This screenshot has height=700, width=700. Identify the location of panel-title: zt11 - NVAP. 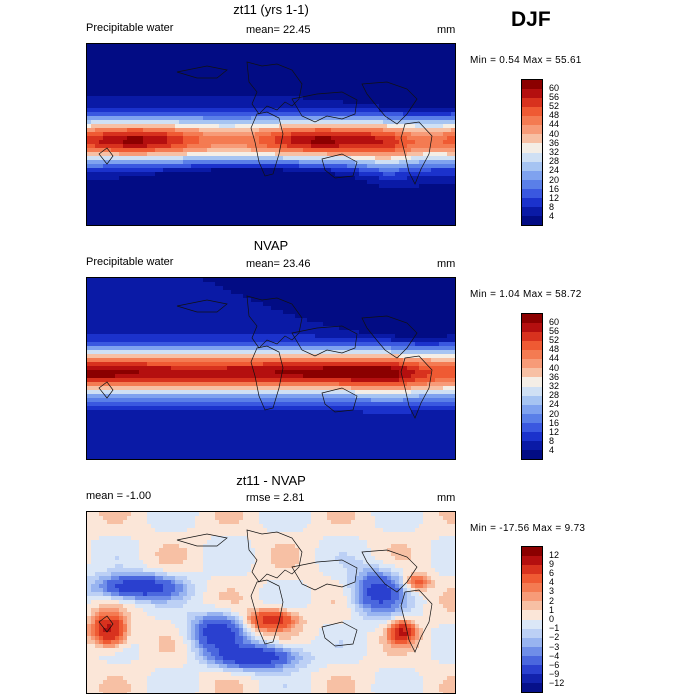
(271, 480).